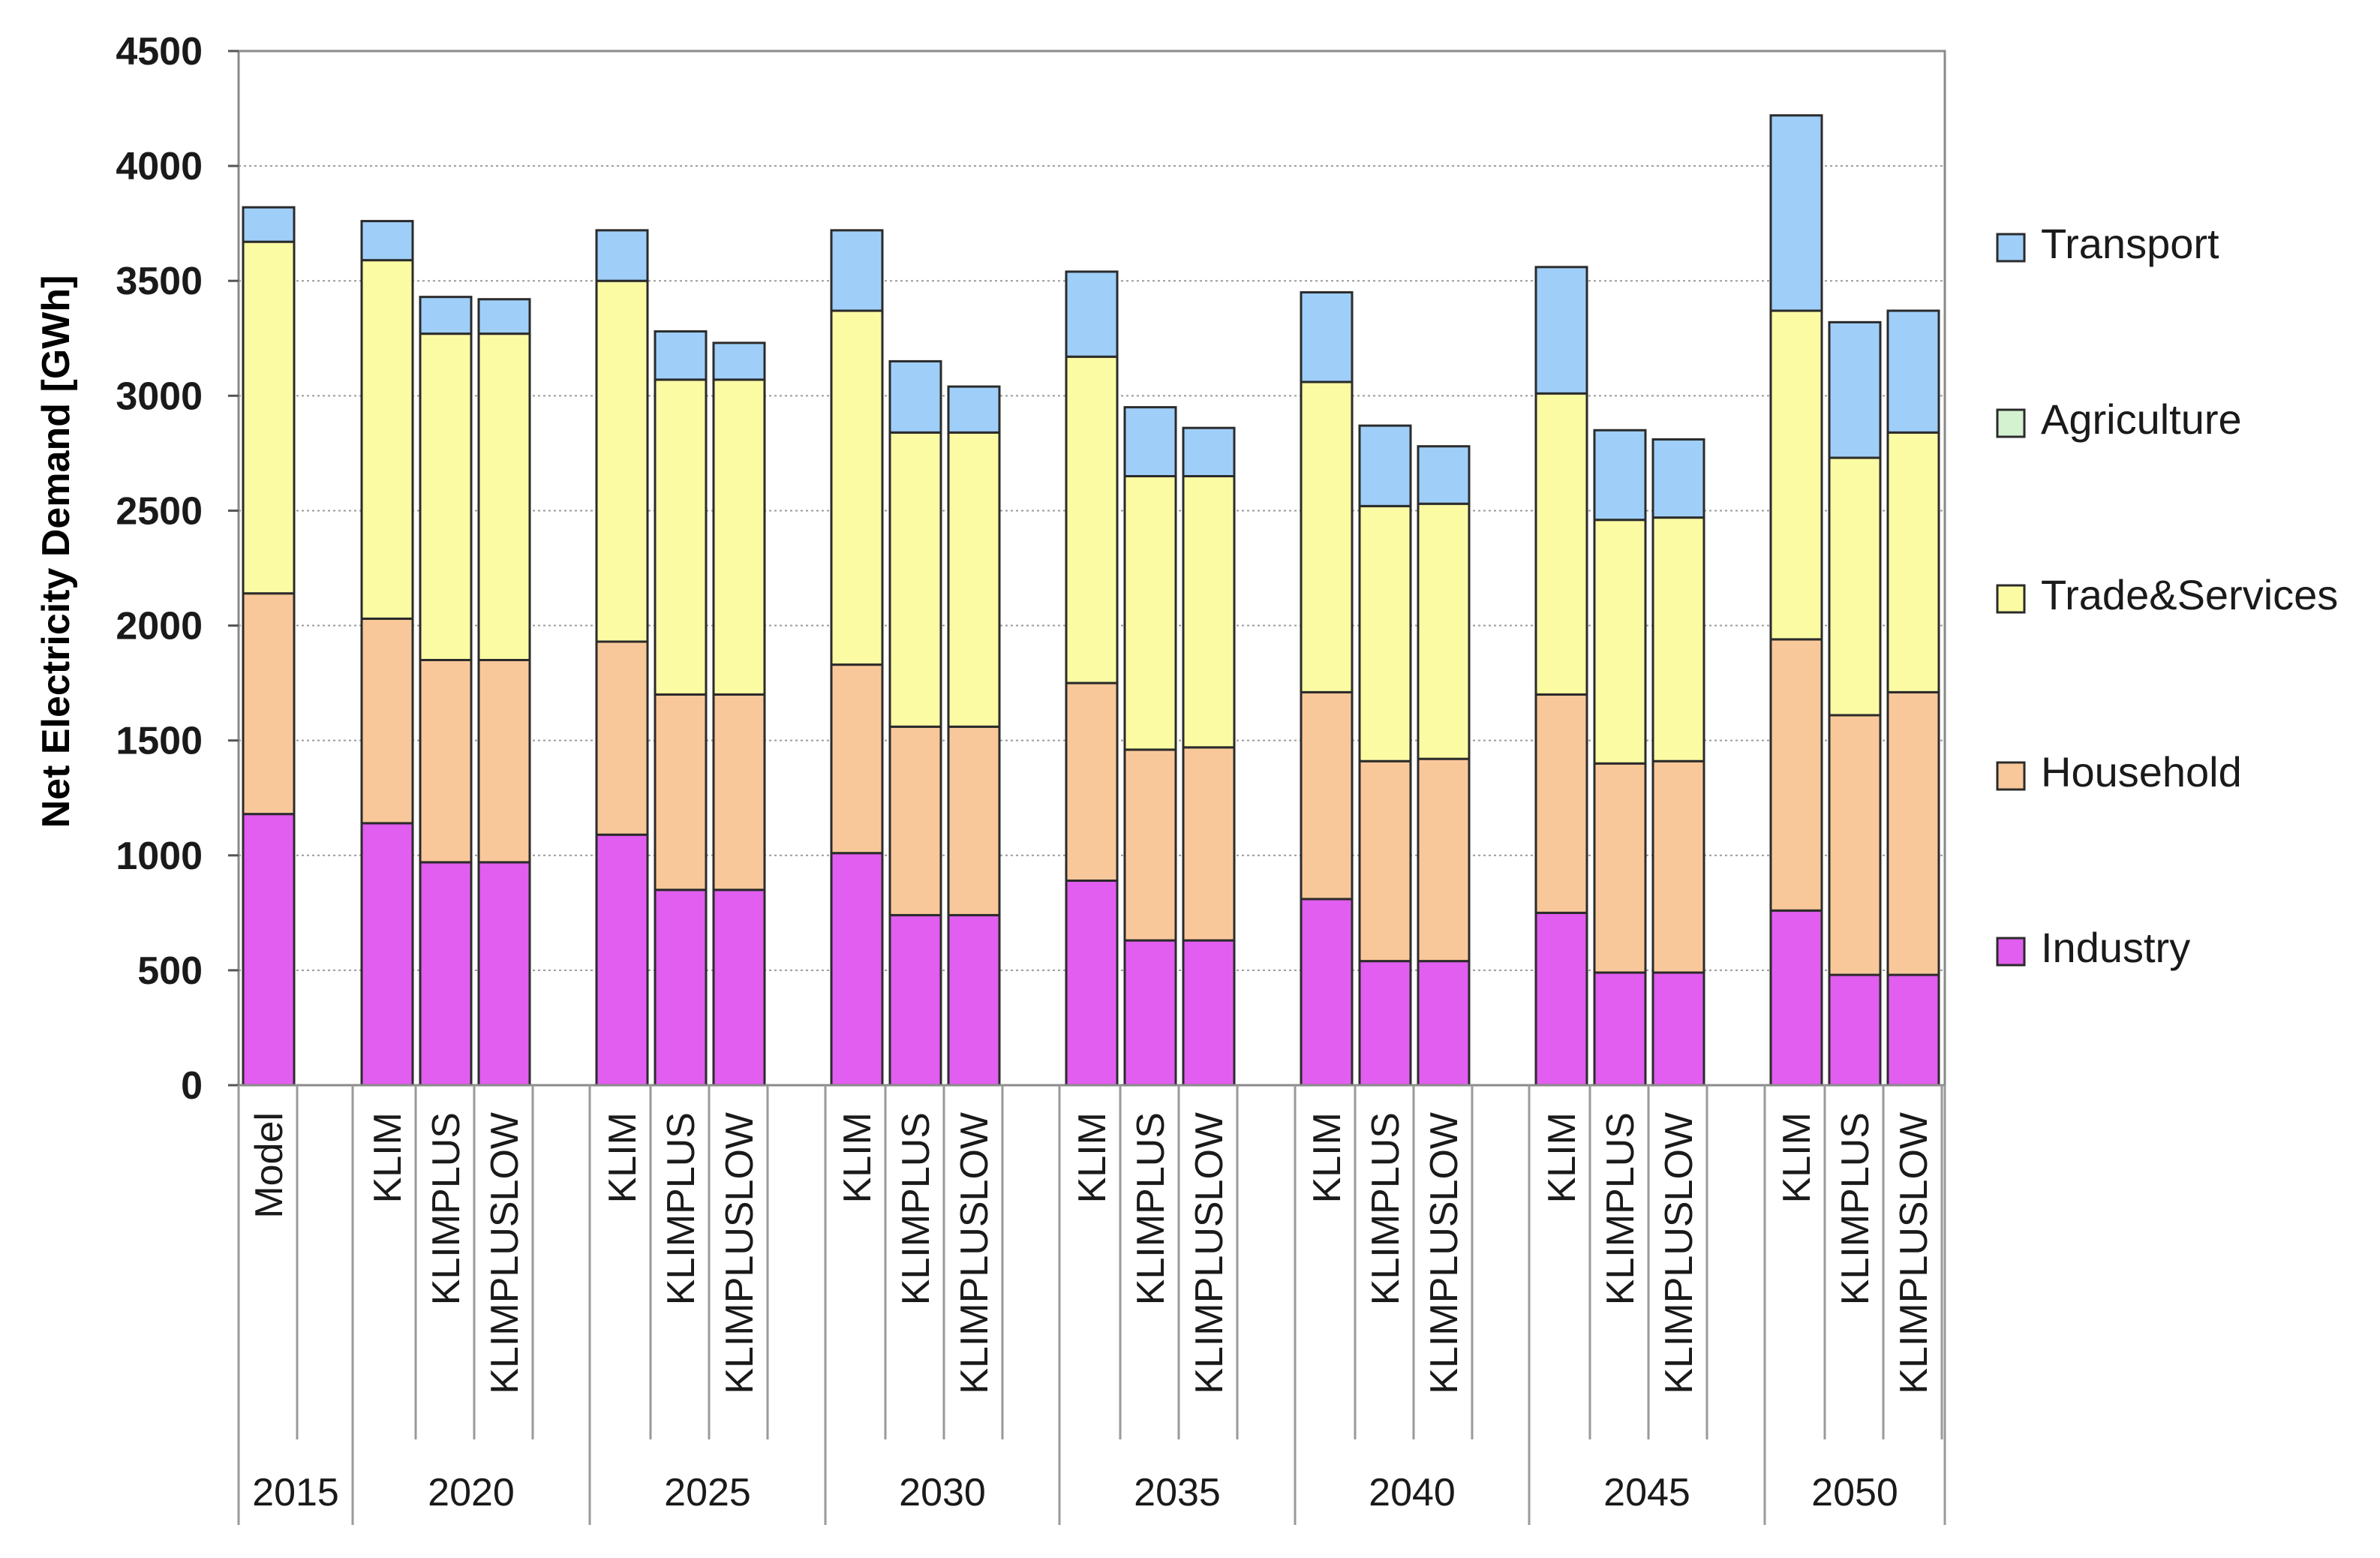 The height and width of the screenshot is (1558, 2380). Describe the element at coordinates (159, 396) in the screenshot. I see `y-tick-label: 3000` at that location.